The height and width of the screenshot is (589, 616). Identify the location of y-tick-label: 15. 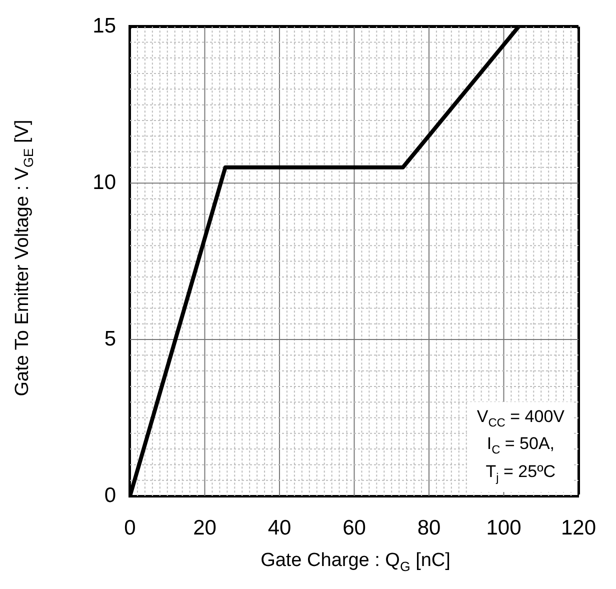
(104, 26).